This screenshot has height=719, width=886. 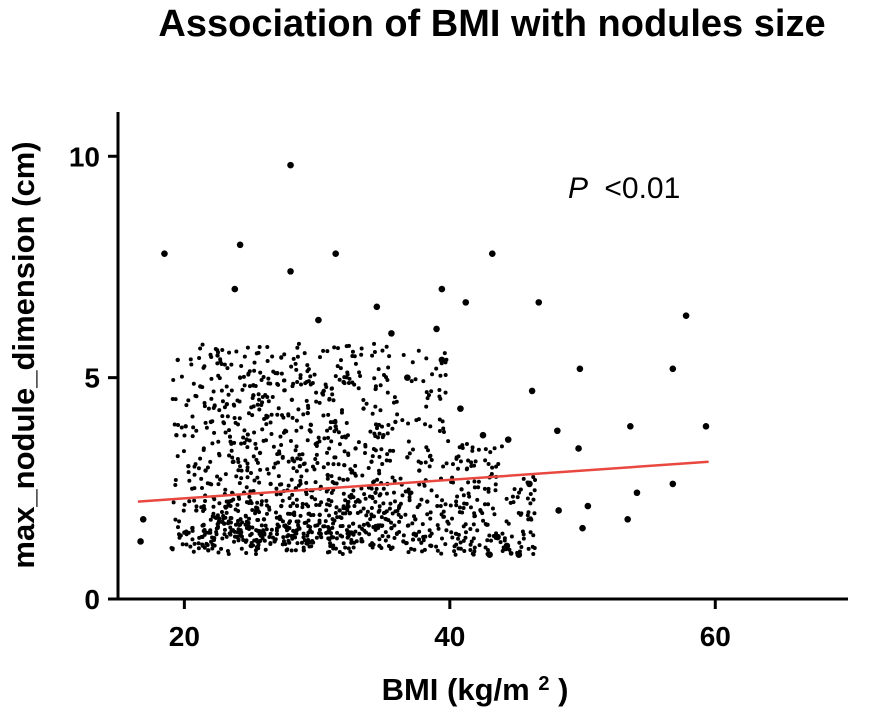 What do you see at coordinates (184, 636) in the screenshot?
I see `x-tick-label: 20` at bounding box center [184, 636].